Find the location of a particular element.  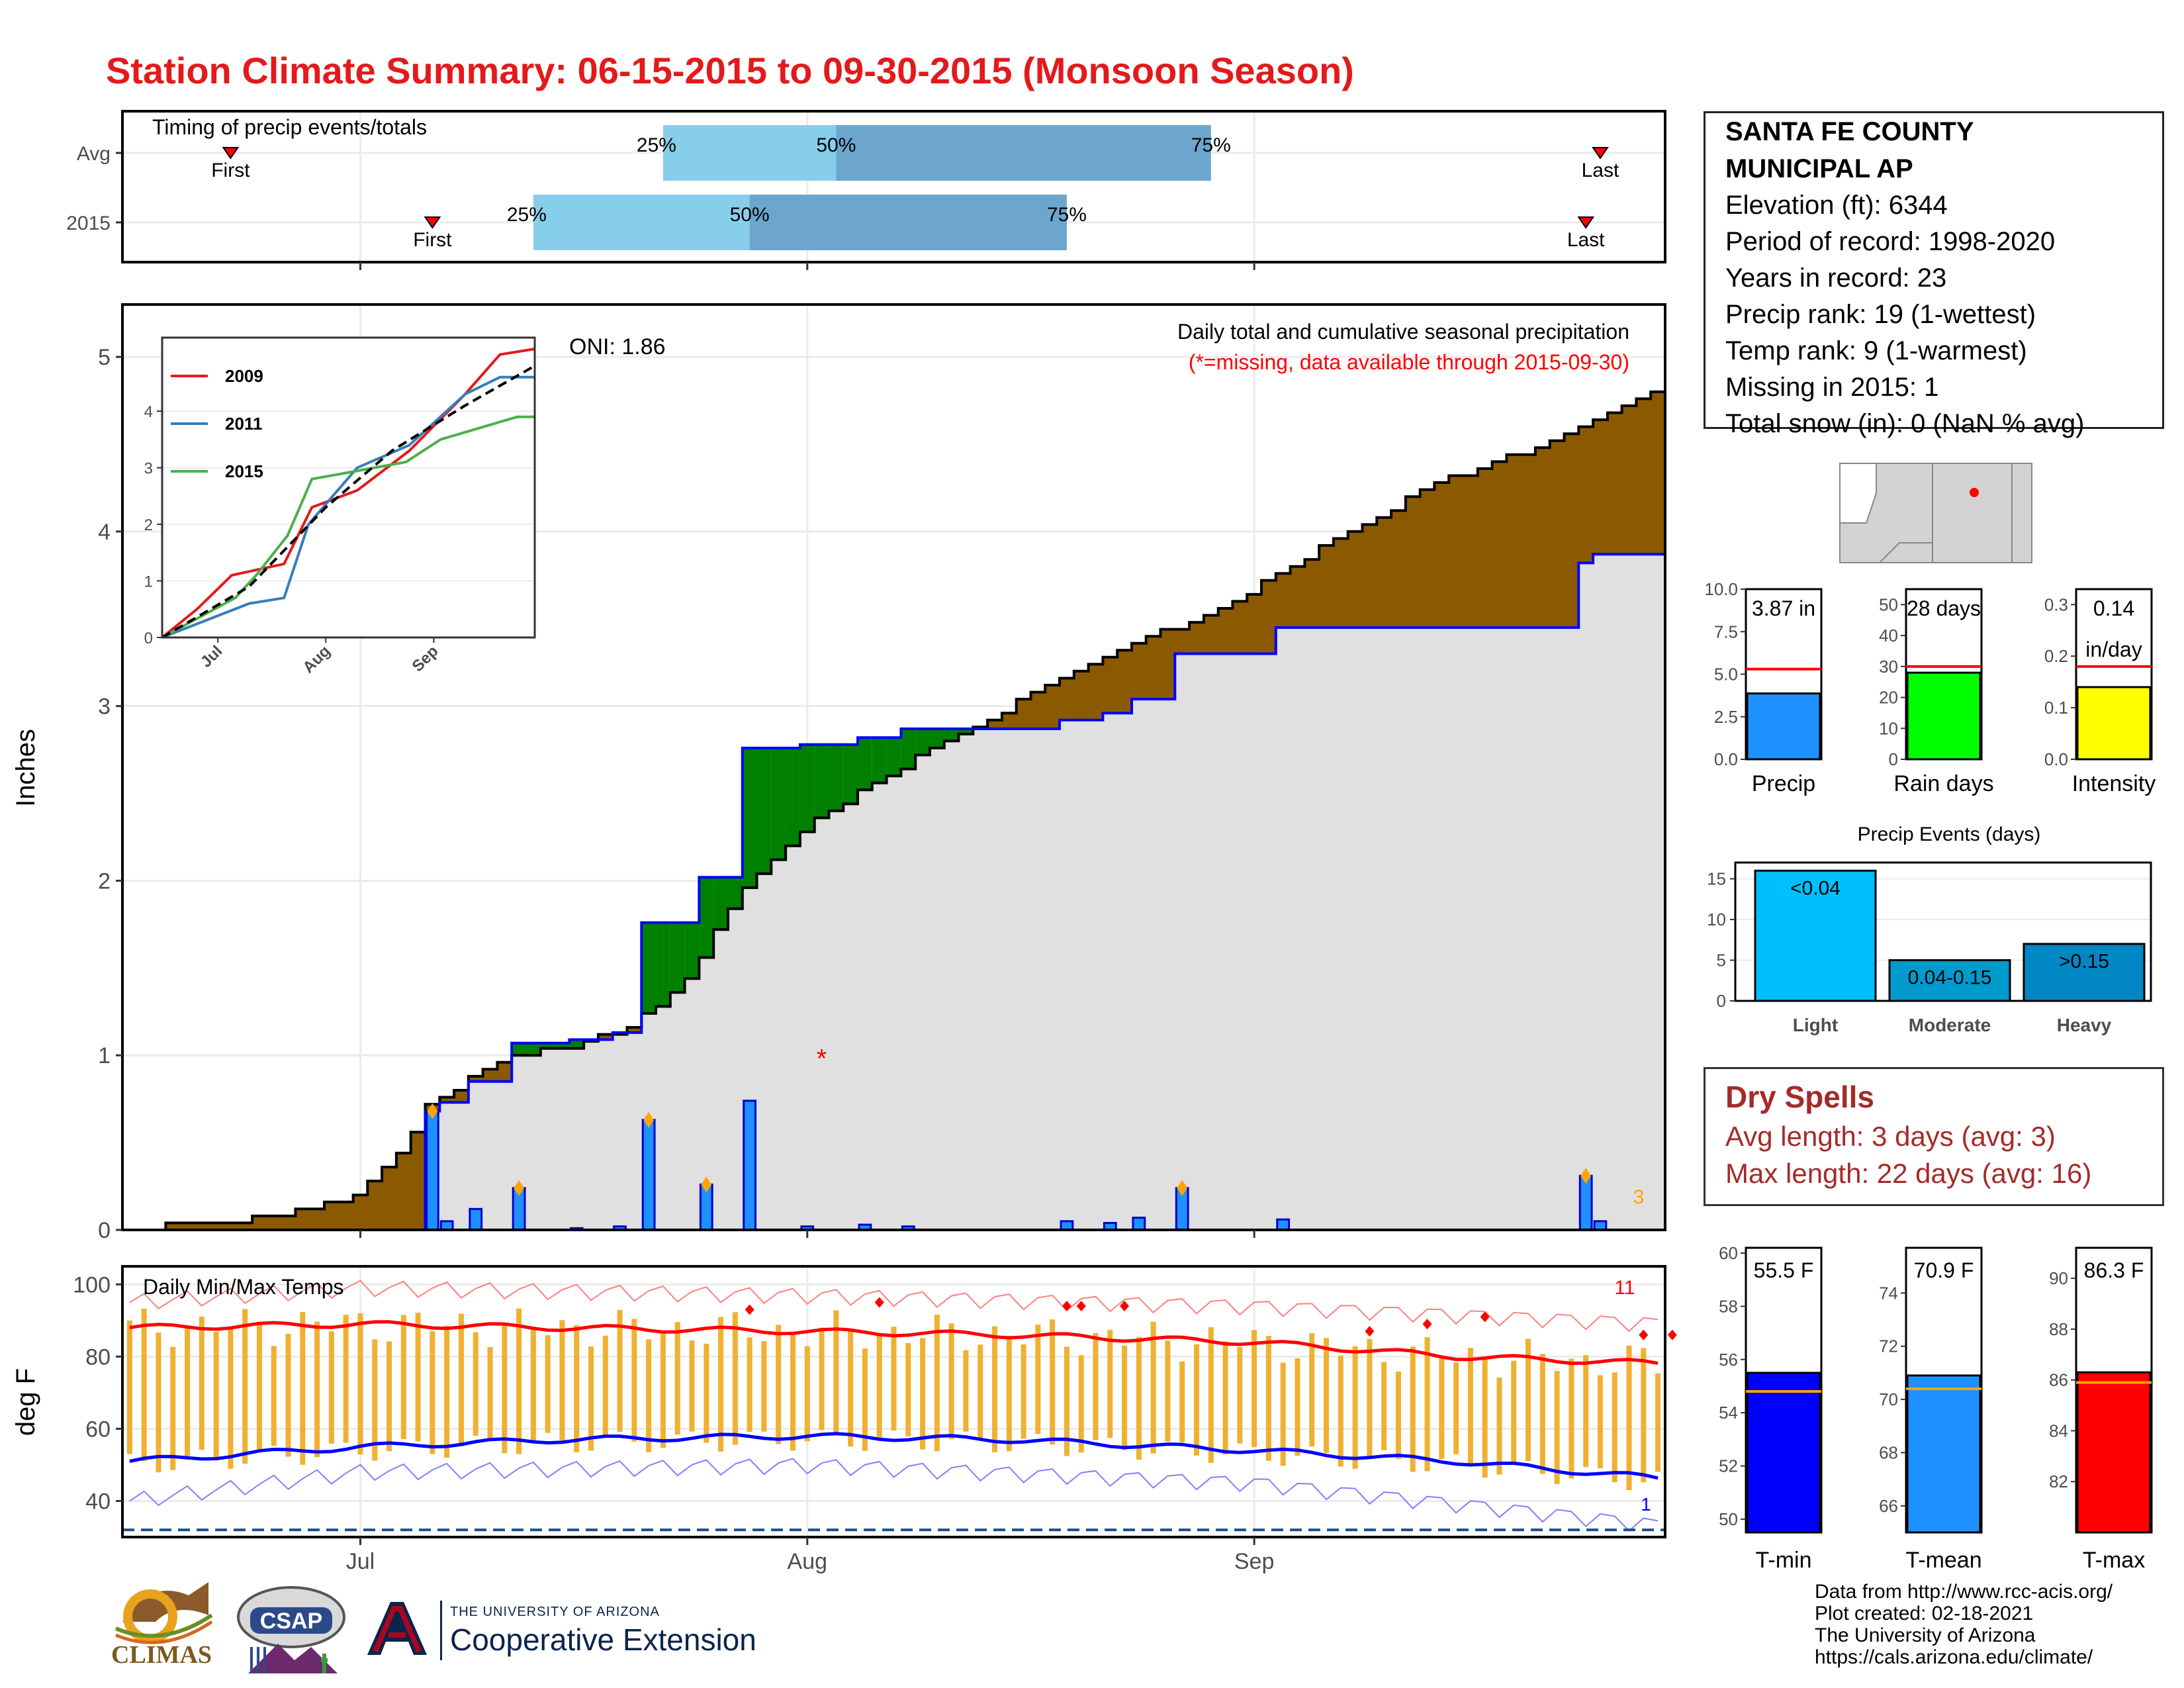

timing-first-label: First is located at coordinates (432, 240).